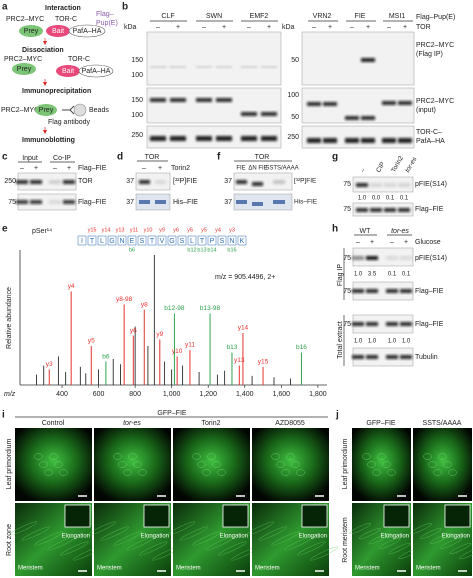 The image size is (473, 578). What do you see at coordinates (137, 100) in the screenshot?
I see `label: 150` at bounding box center [137, 100].